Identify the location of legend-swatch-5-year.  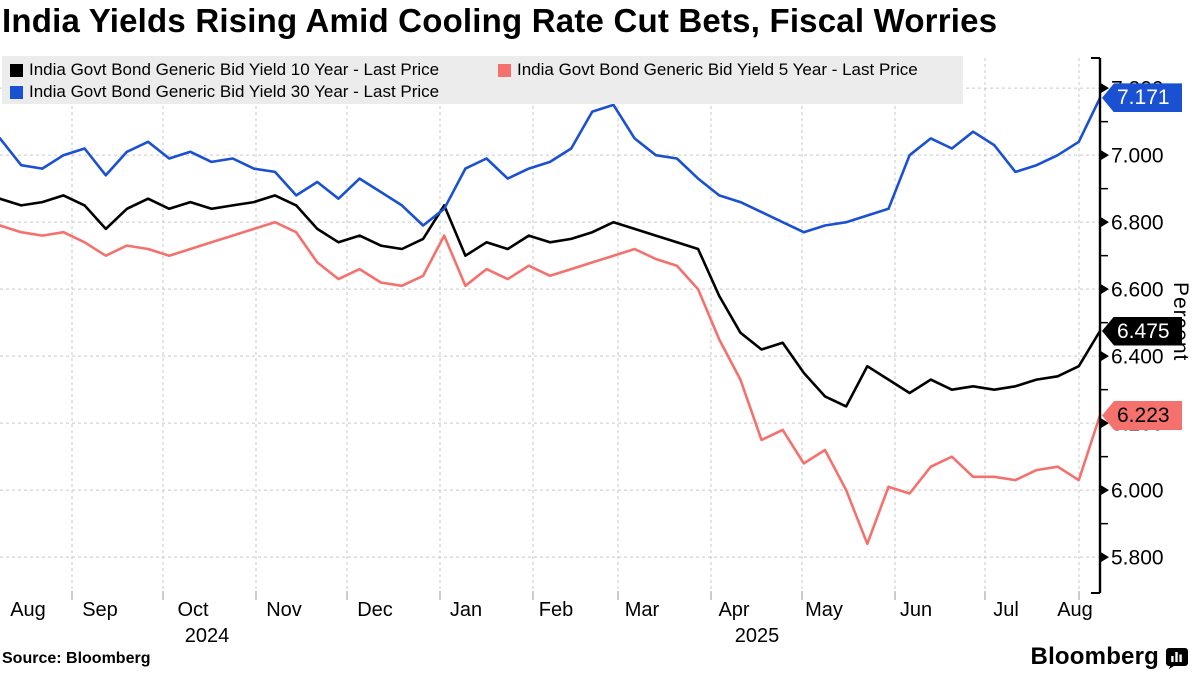
(504, 70).